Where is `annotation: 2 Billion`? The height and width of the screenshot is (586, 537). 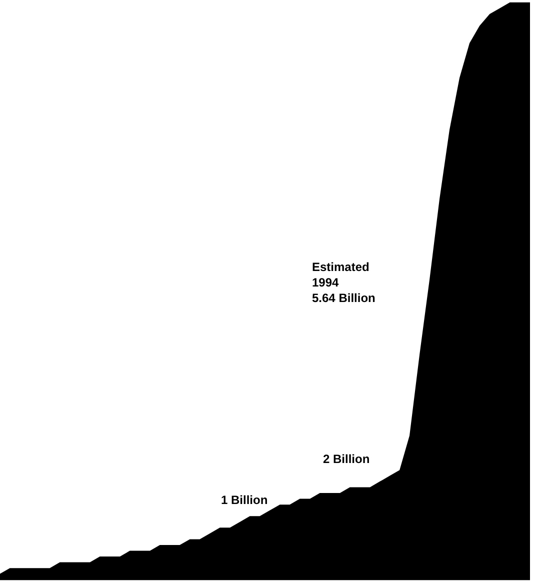
annotation: 2 Billion is located at coordinates (346, 459).